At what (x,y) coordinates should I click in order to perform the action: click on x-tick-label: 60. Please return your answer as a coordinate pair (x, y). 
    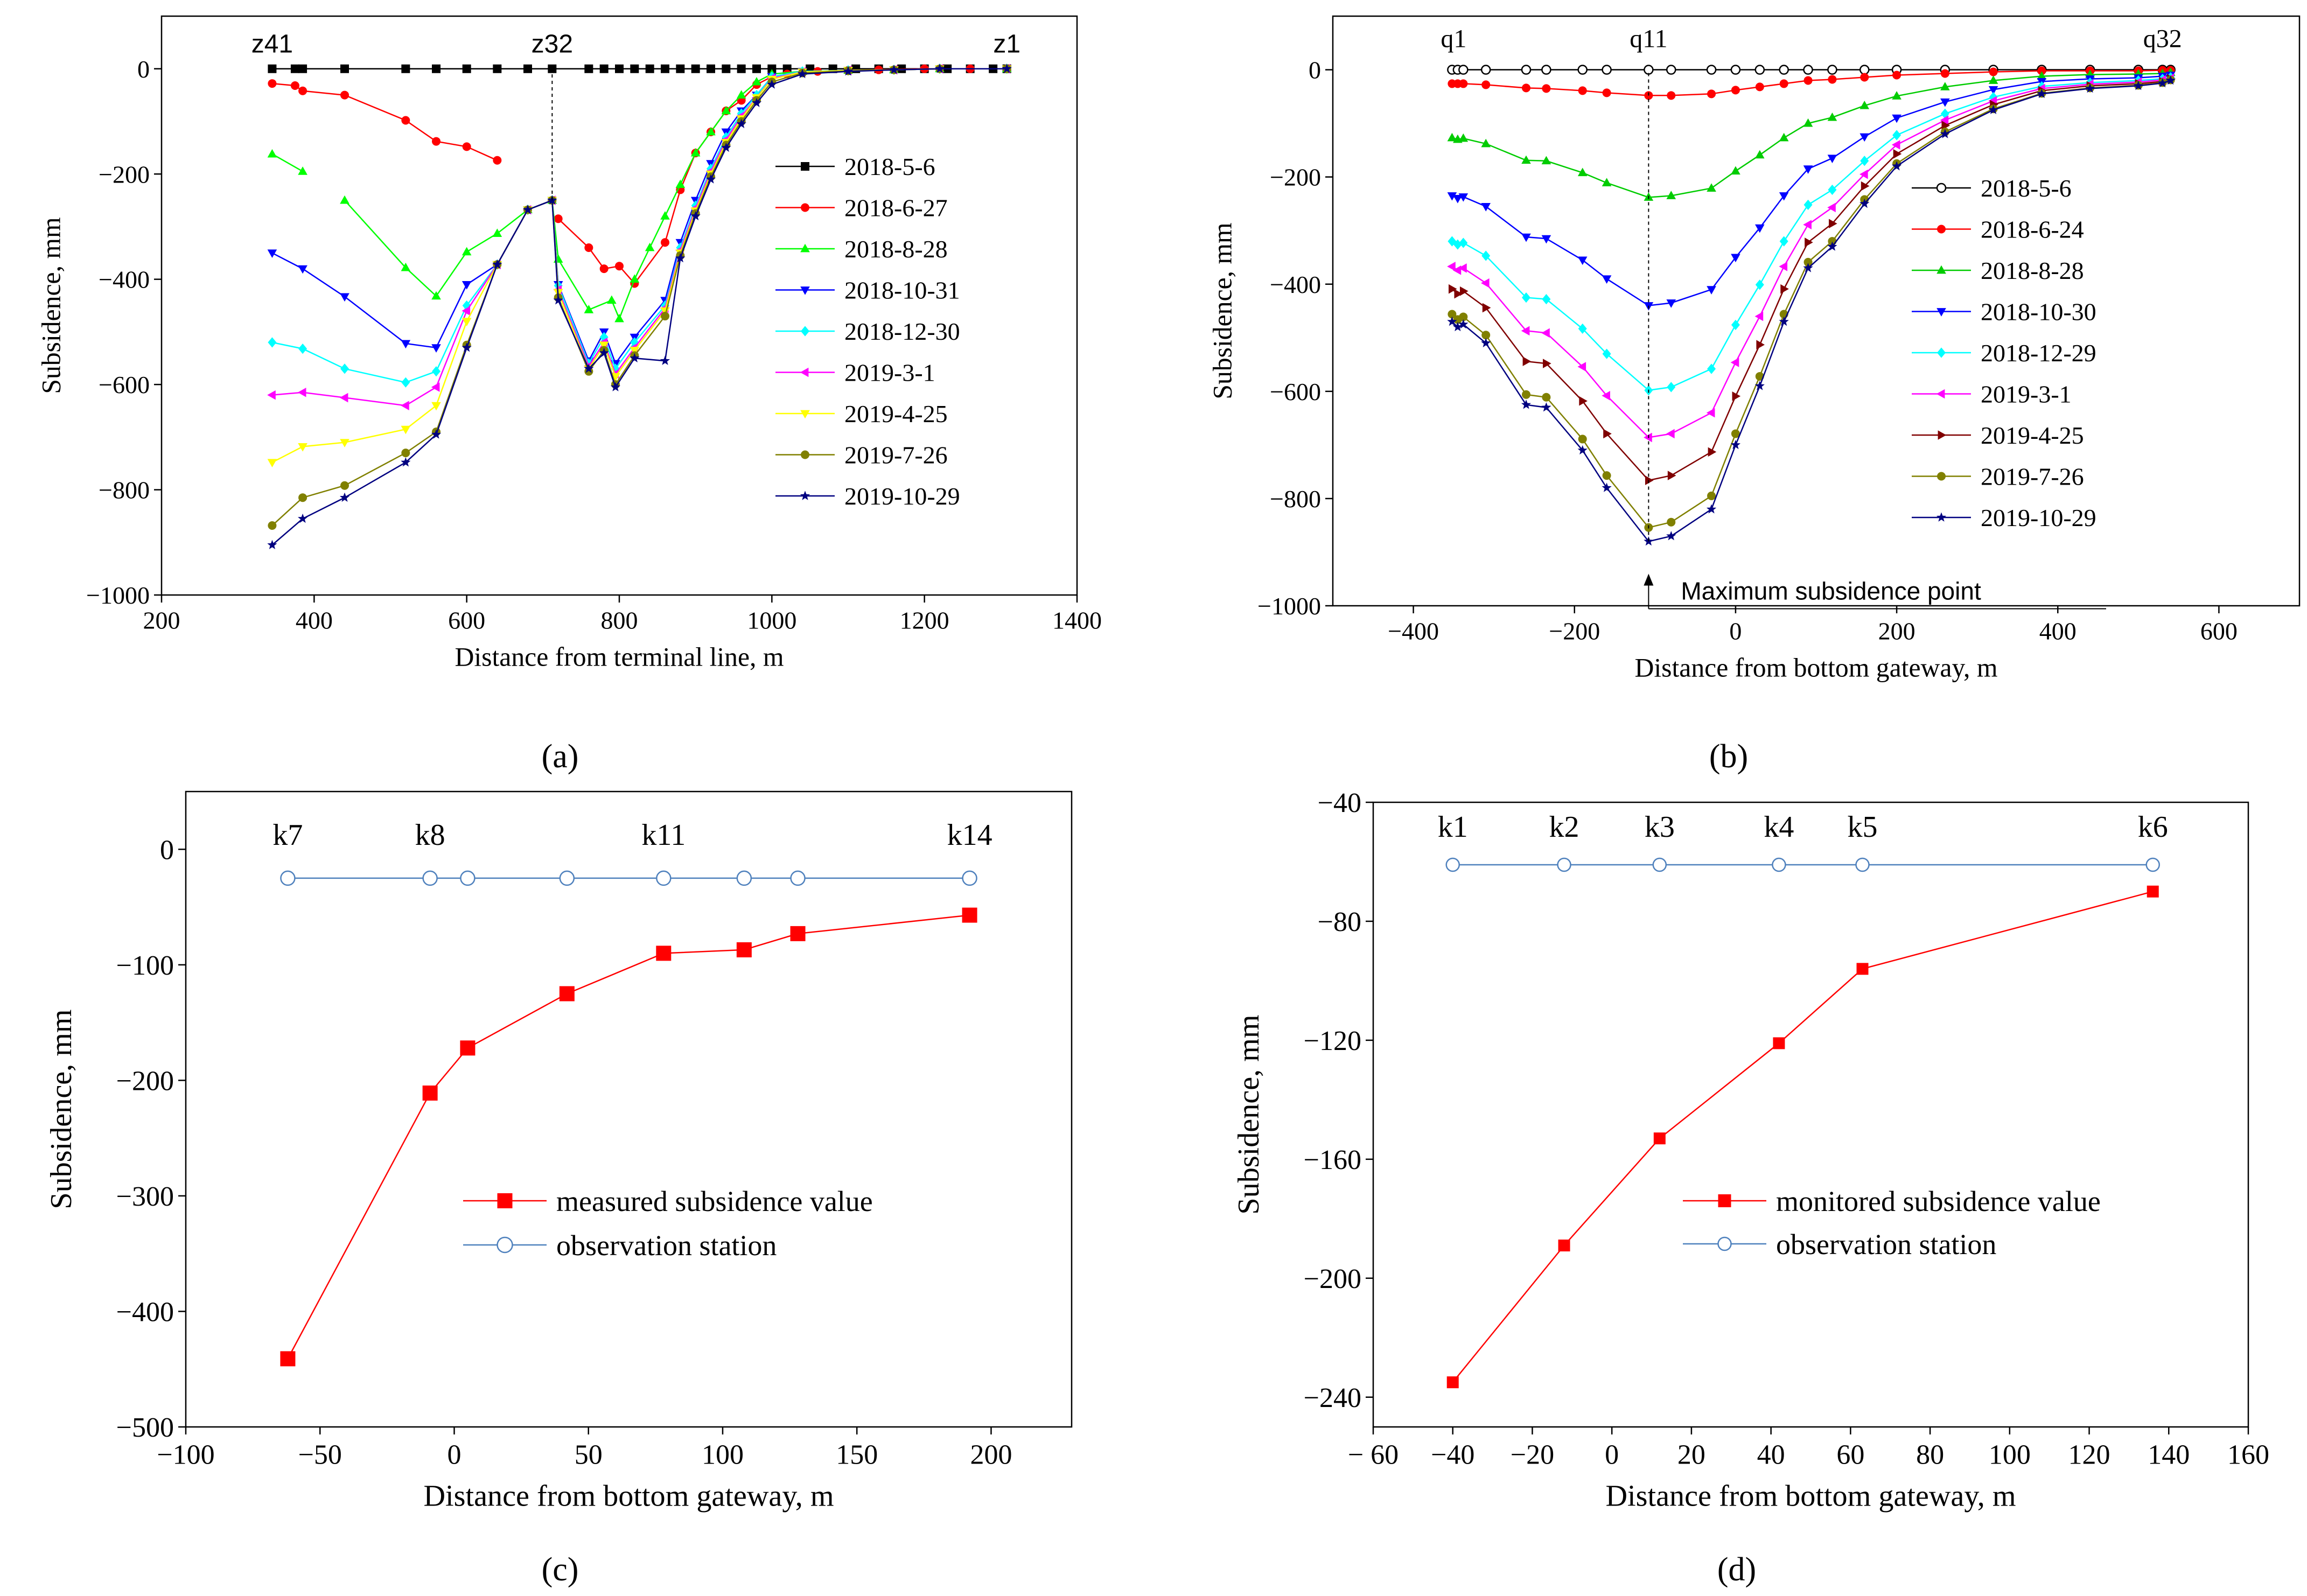
    Looking at the image, I should click on (1850, 1455).